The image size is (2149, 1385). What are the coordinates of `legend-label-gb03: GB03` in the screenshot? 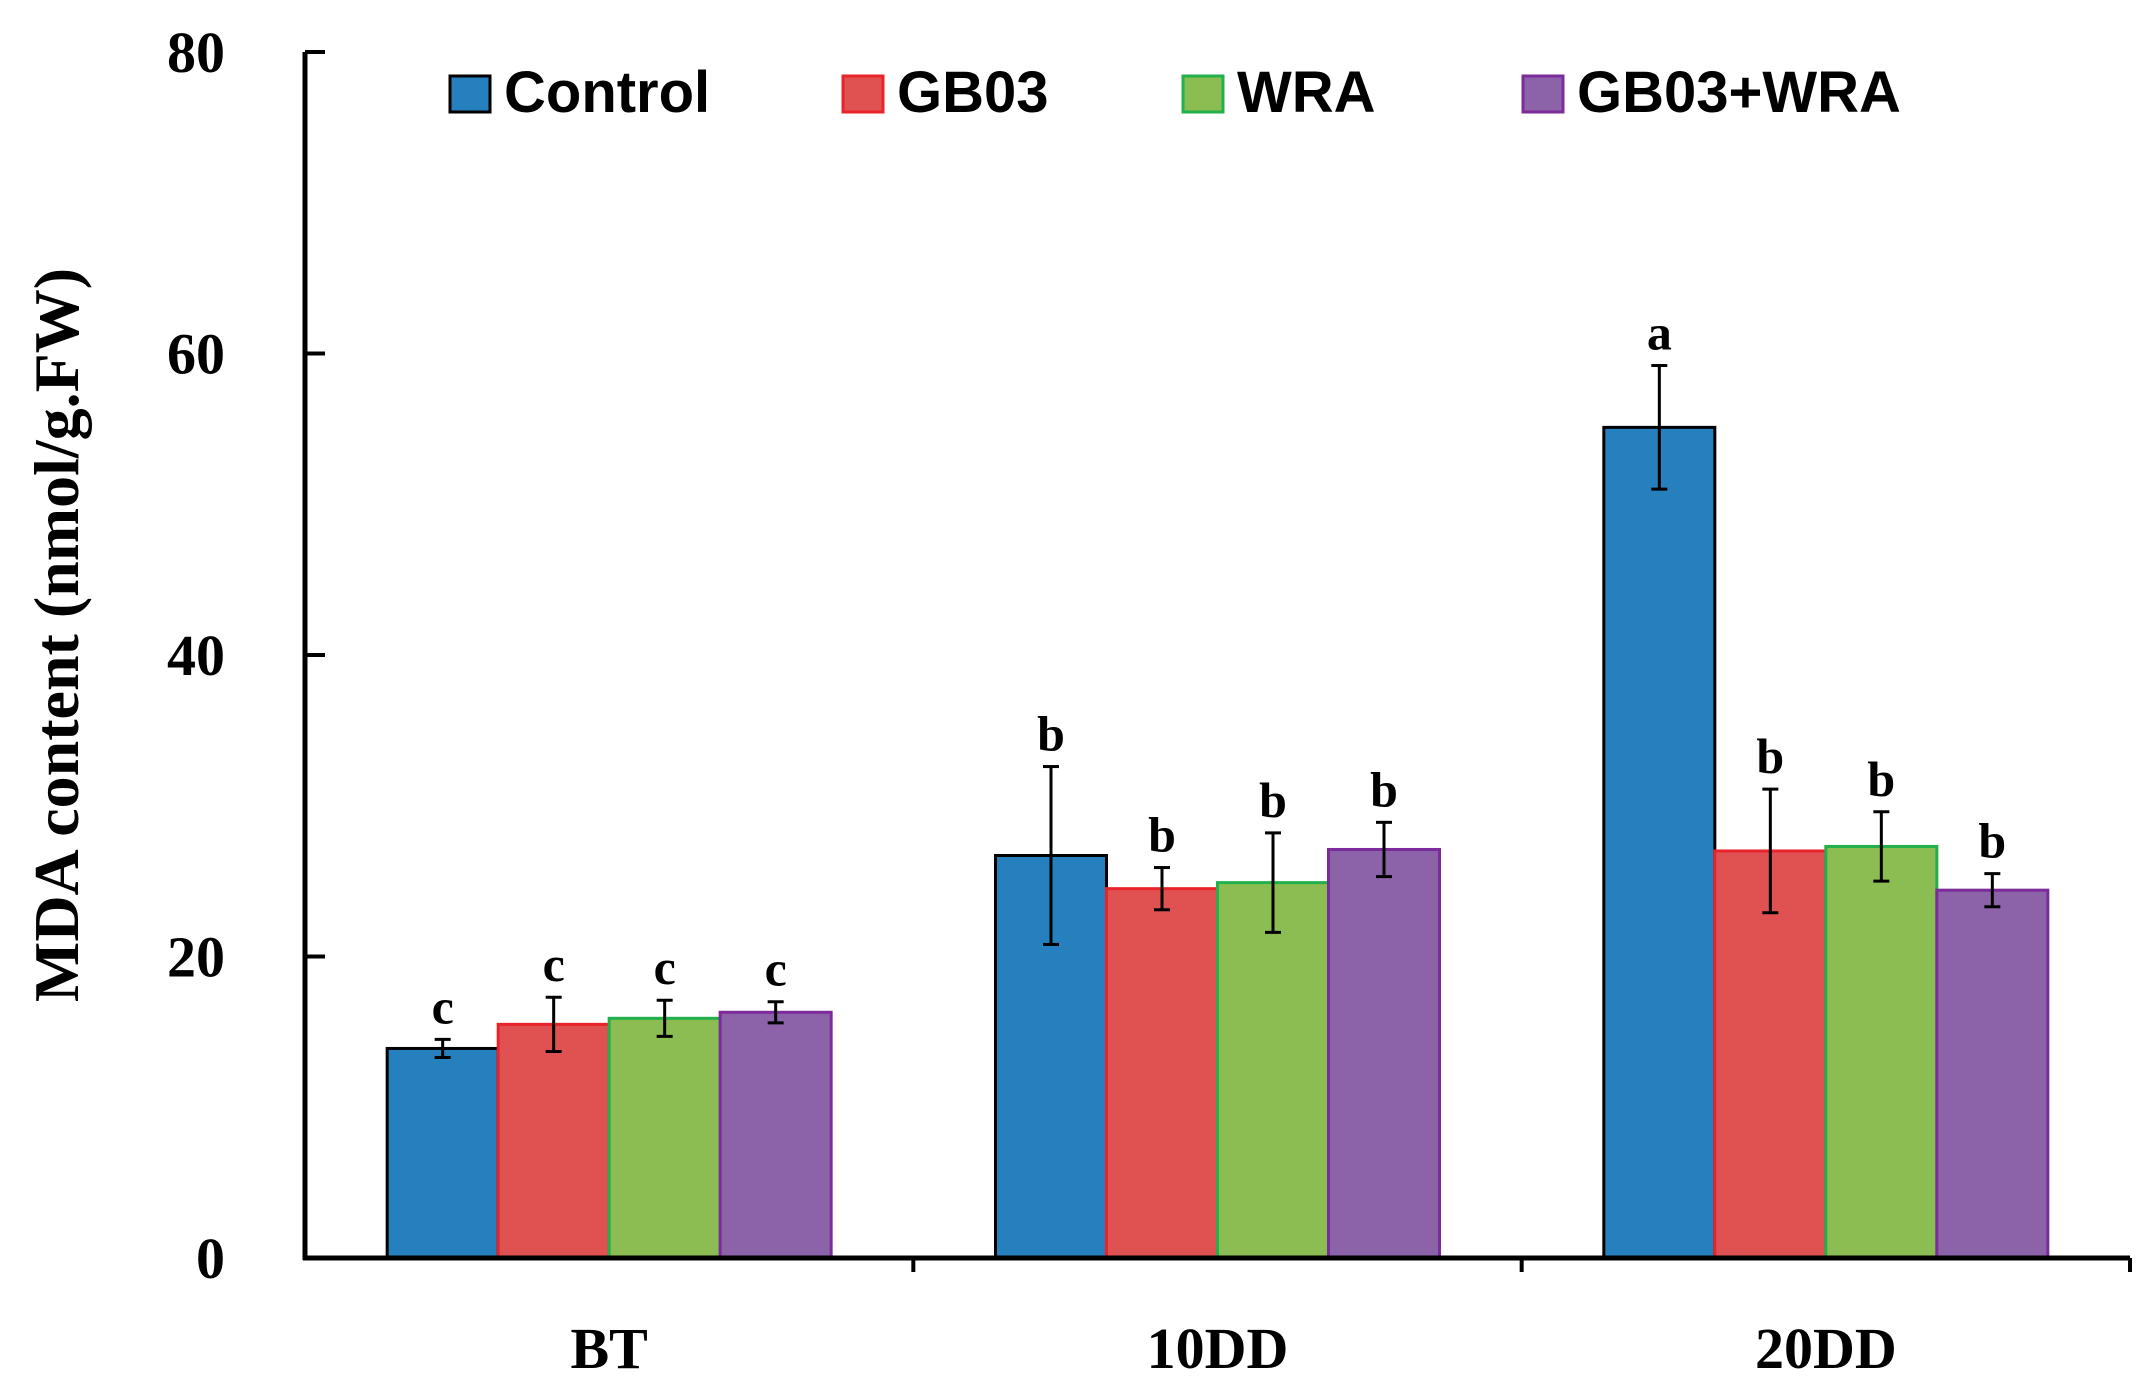 It's located at (973, 92).